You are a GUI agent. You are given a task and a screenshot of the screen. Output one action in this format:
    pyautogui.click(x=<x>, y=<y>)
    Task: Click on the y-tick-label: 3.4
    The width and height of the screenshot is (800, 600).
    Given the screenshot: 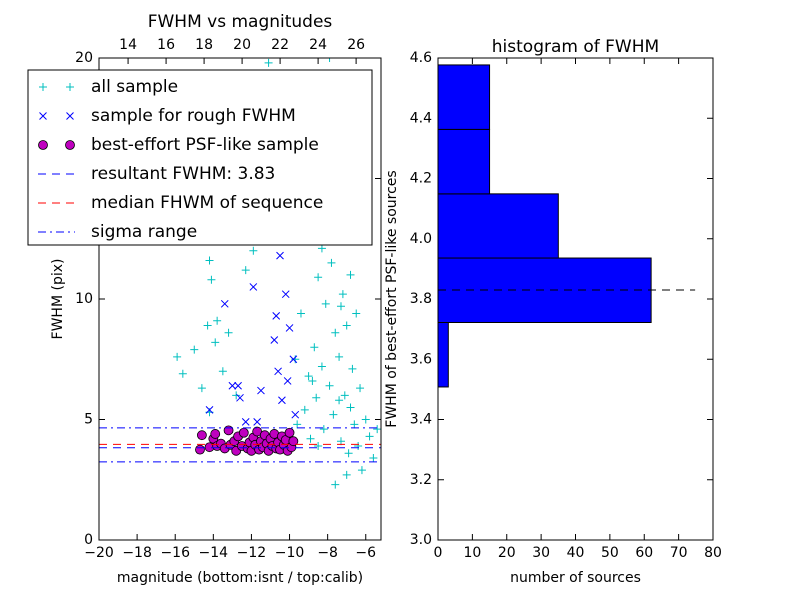 What is the action you would take?
    pyautogui.click(x=421, y=420)
    